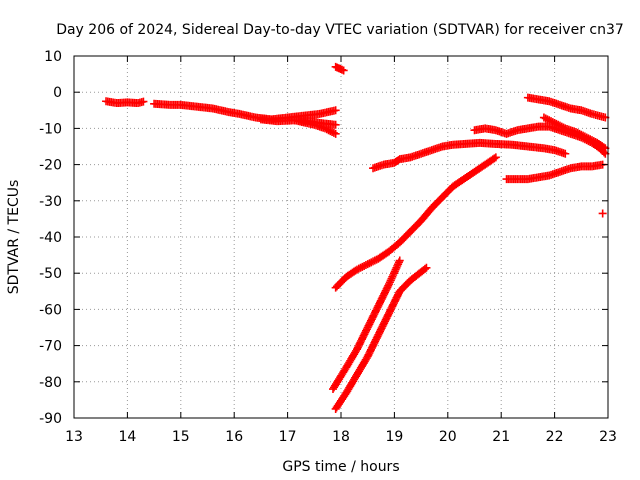 The width and height of the screenshot is (640, 480). Describe the element at coordinates (50, 202) in the screenshot. I see `y-tick-label: -30` at that location.